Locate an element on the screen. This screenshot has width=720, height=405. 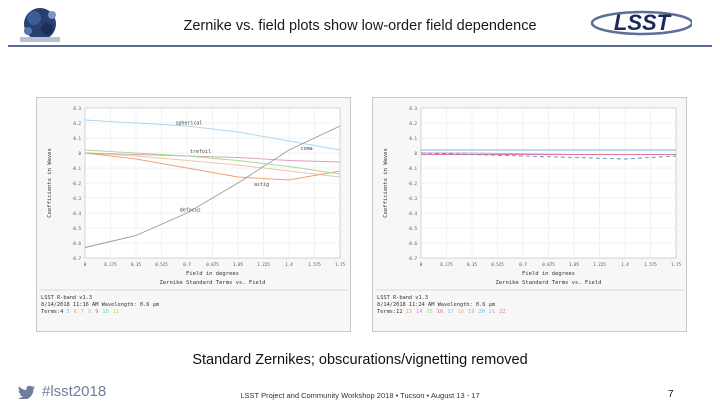
term-number: 20 is located at coordinates (481, 312).